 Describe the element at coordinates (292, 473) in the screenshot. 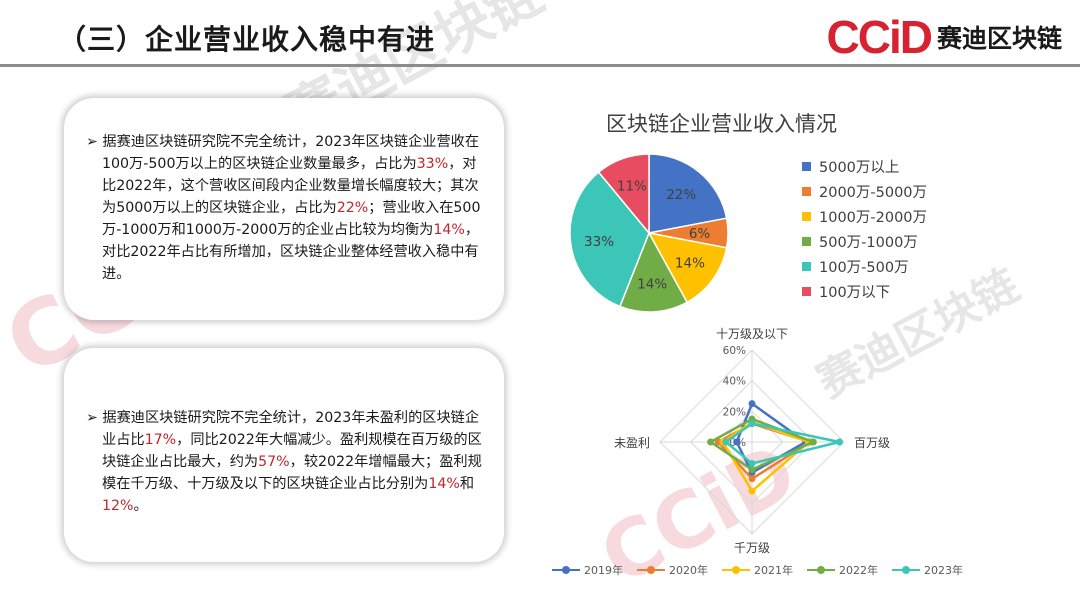

I see `text-segment: ，较2022年增幅最大；盈利规模在千万级、十万级及以下的区块链企业占比分别为` at that location.